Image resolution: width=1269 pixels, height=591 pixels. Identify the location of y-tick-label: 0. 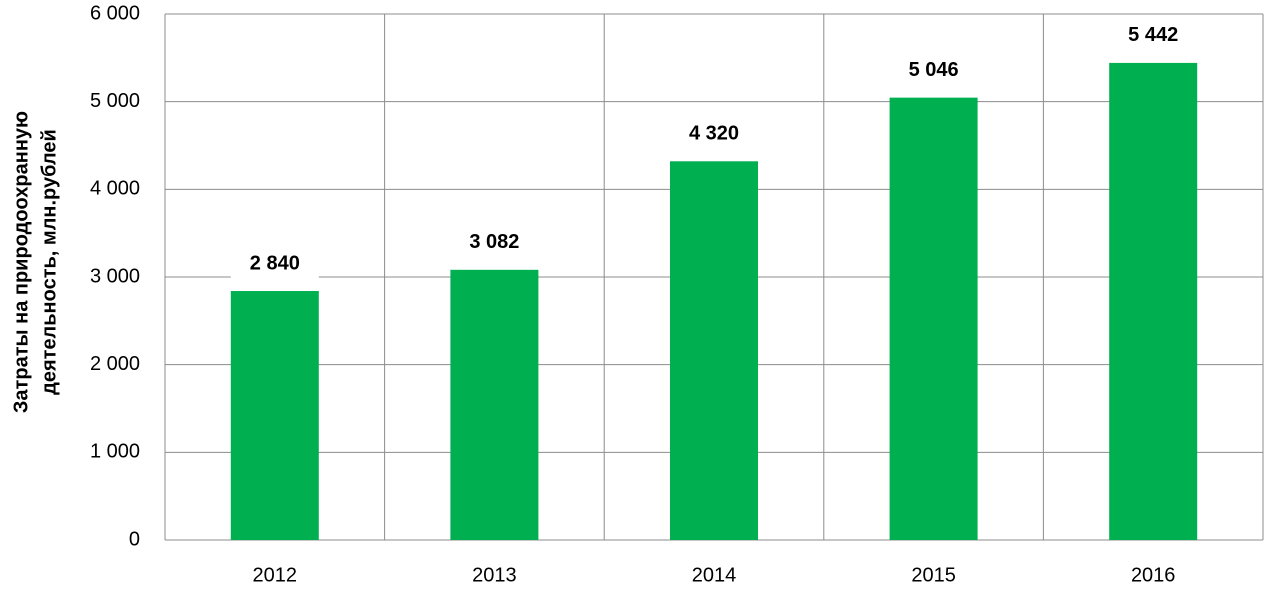
(134, 539).